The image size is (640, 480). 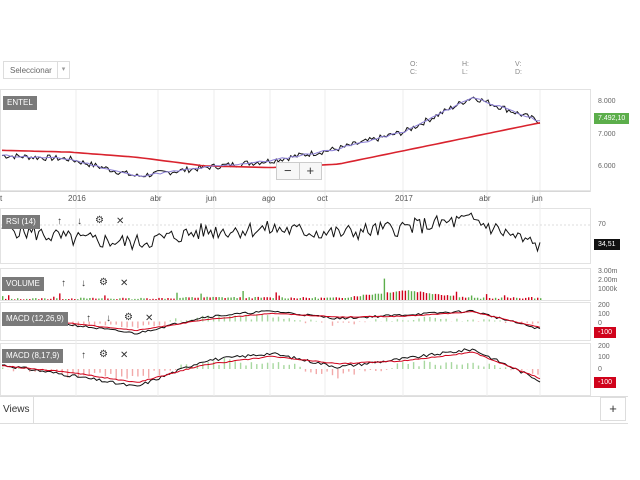 What do you see at coordinates (607, 166) in the screenshot?
I see `price-tick: 6.000` at bounding box center [607, 166].